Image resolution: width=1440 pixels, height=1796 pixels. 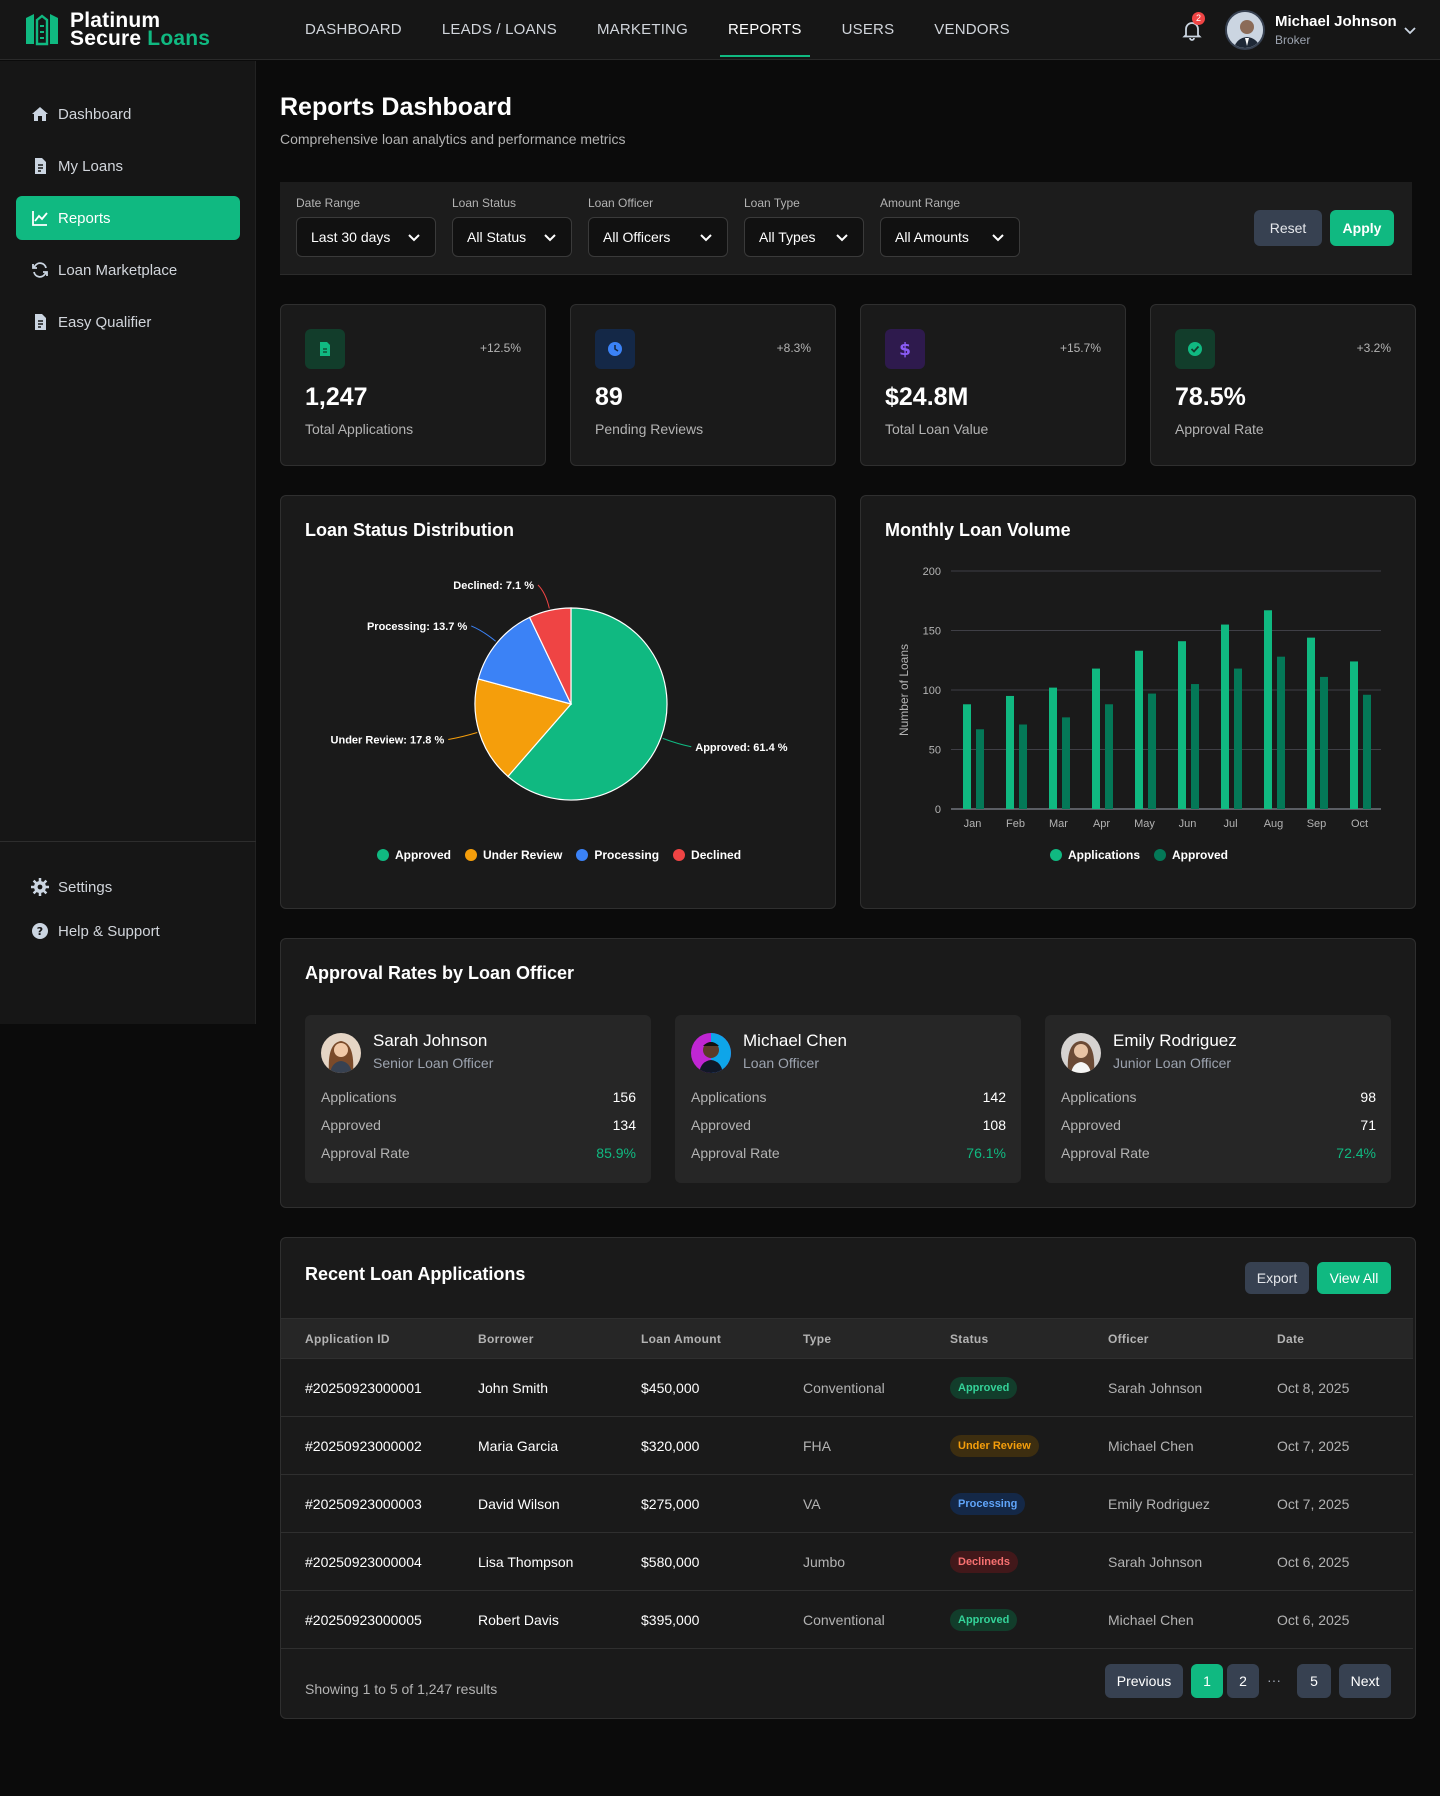 What do you see at coordinates (938, 810) in the screenshot?
I see `y-tick-label: 0` at bounding box center [938, 810].